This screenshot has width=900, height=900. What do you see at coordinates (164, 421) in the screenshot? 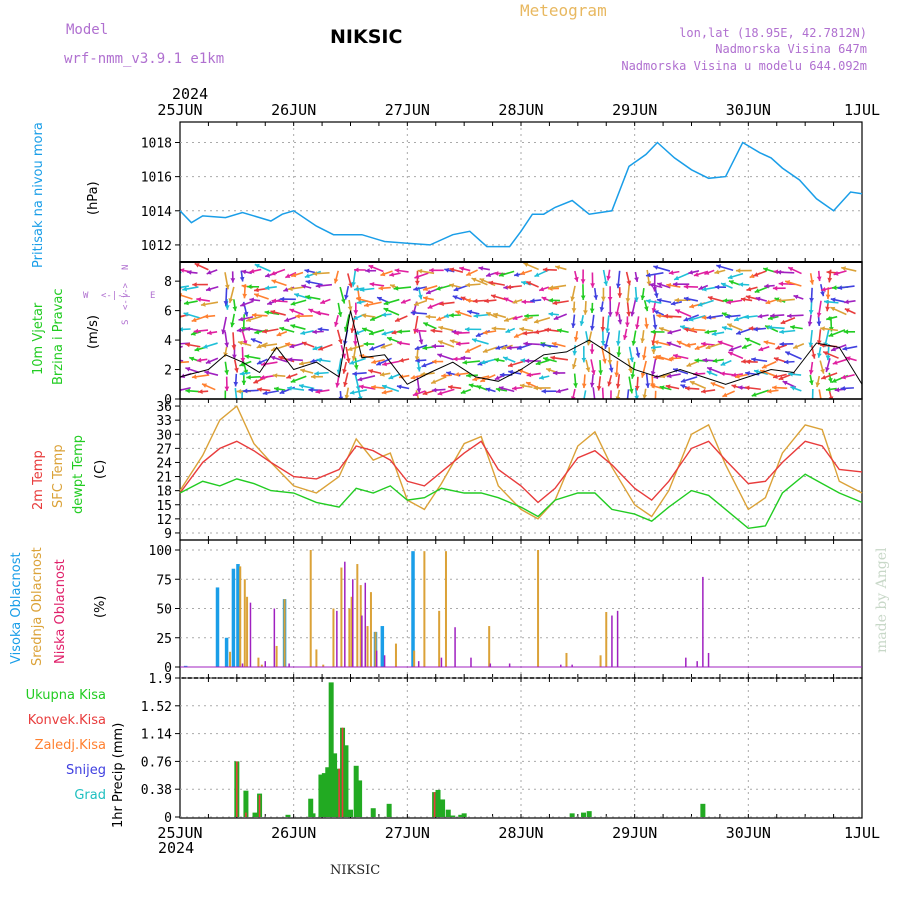
I see `y-tick-label: 33` at bounding box center [164, 421].